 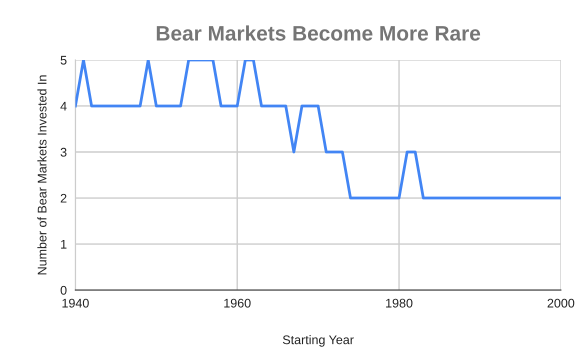 I want to click on x-tick-label: 1940, so click(x=75, y=303).